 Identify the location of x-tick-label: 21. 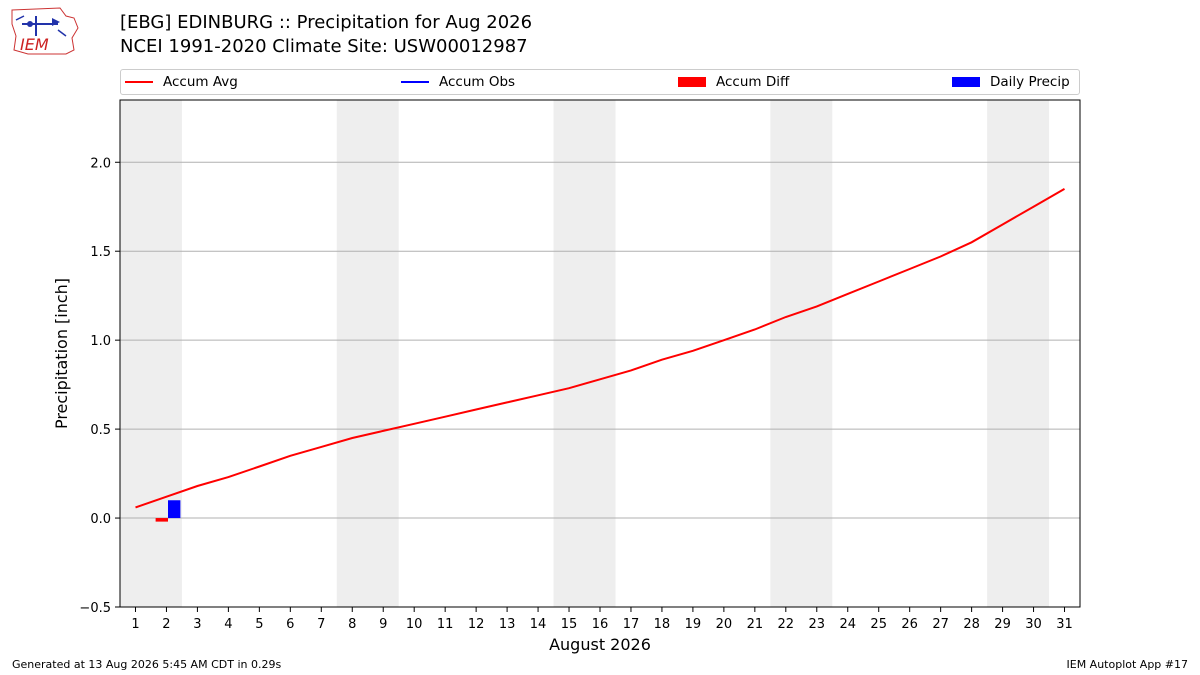
(755, 624).